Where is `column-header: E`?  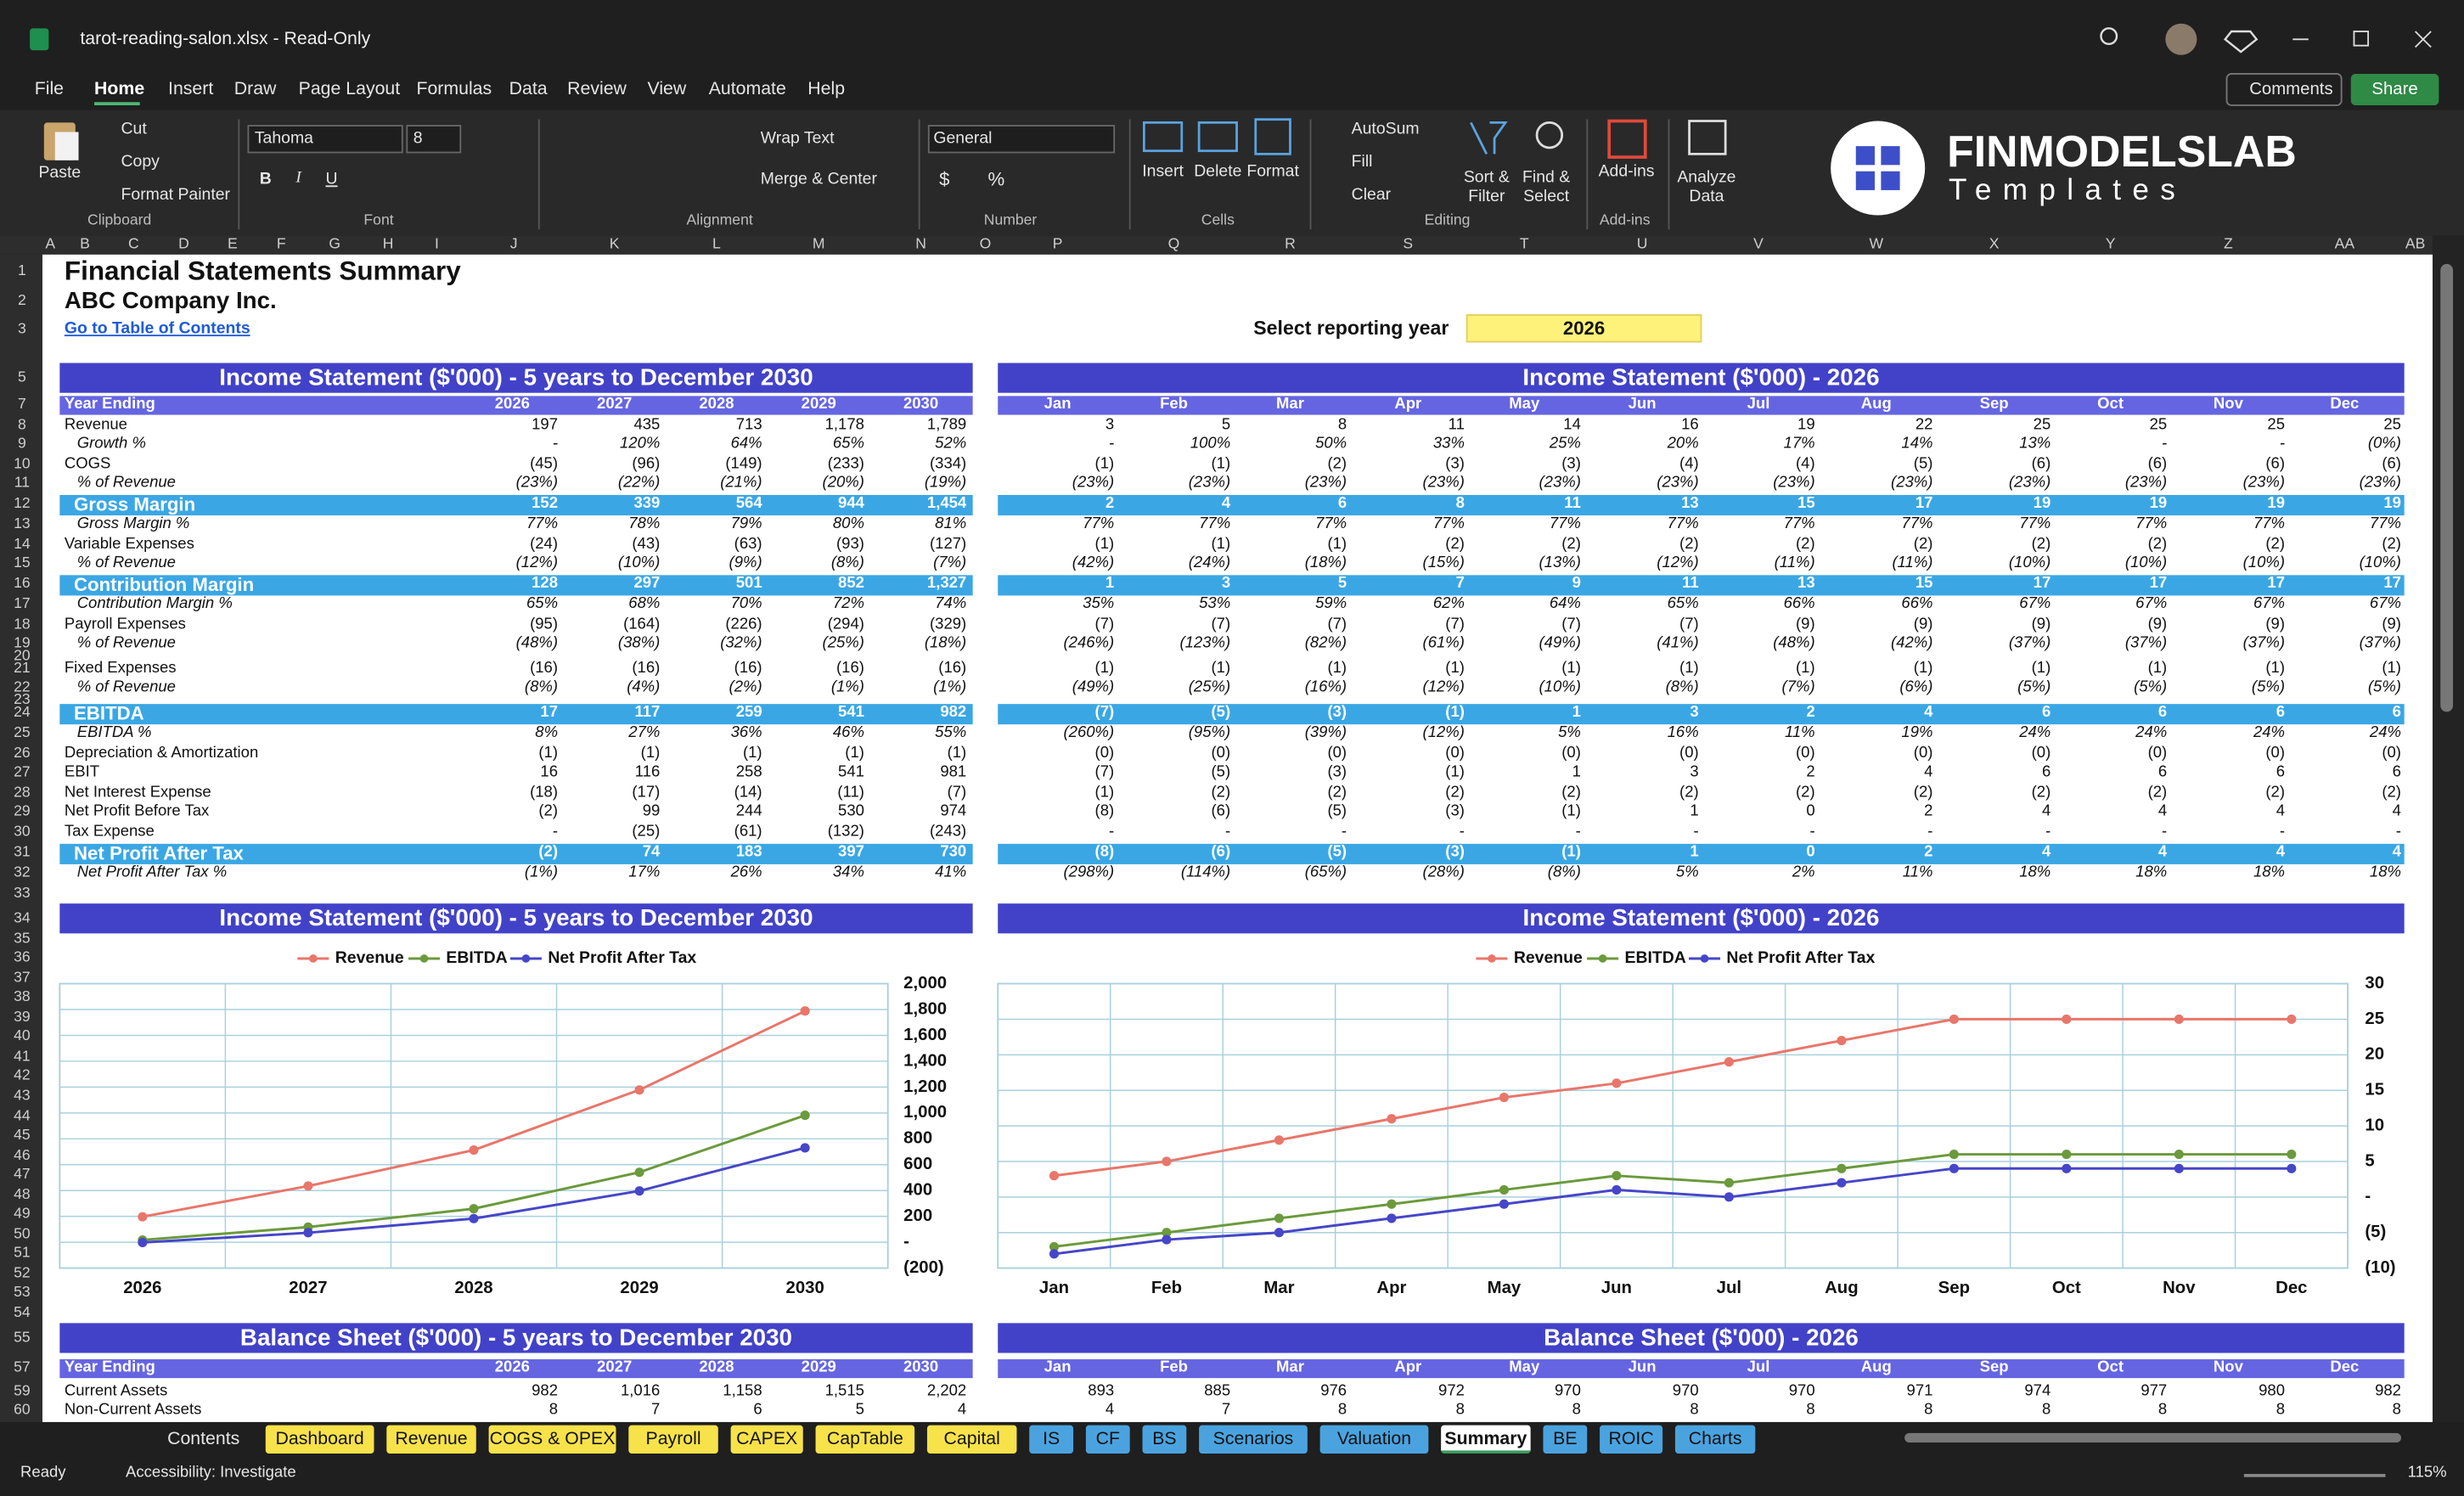
column-header: E is located at coordinates (233, 244).